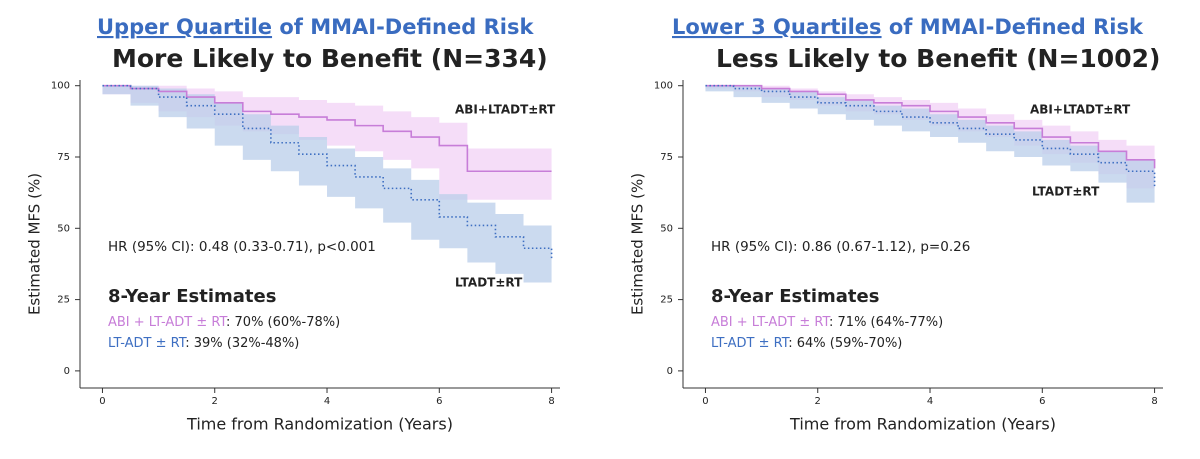 The height and width of the screenshot is (459, 1200). What do you see at coordinates (330, 58) in the screenshot?
I see `chart-subtitle: More Likely to Benefit (N=334)` at bounding box center [330, 58].